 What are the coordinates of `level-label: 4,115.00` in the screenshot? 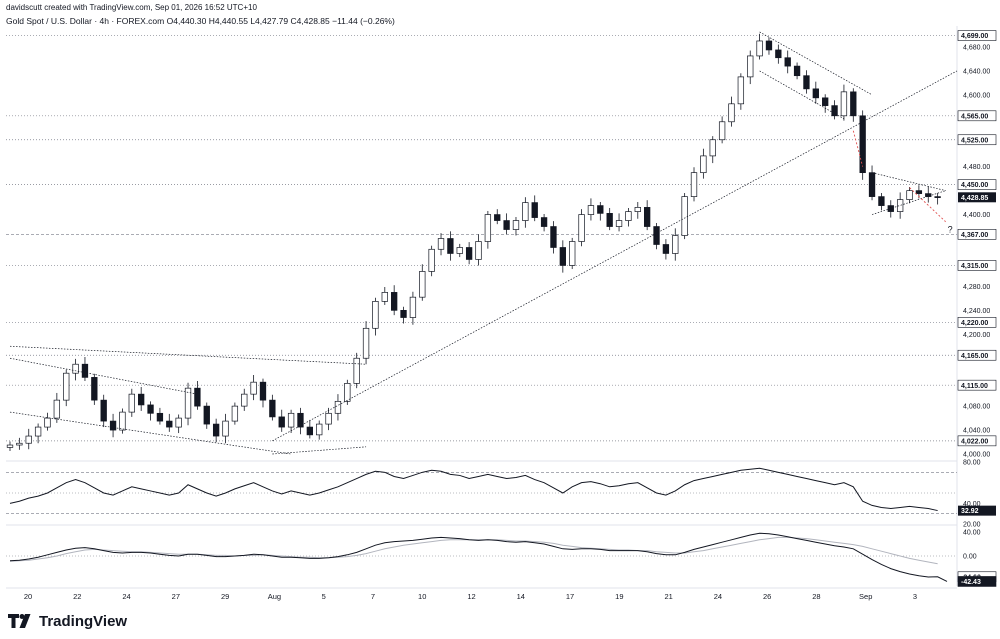 It's located at (974, 386).